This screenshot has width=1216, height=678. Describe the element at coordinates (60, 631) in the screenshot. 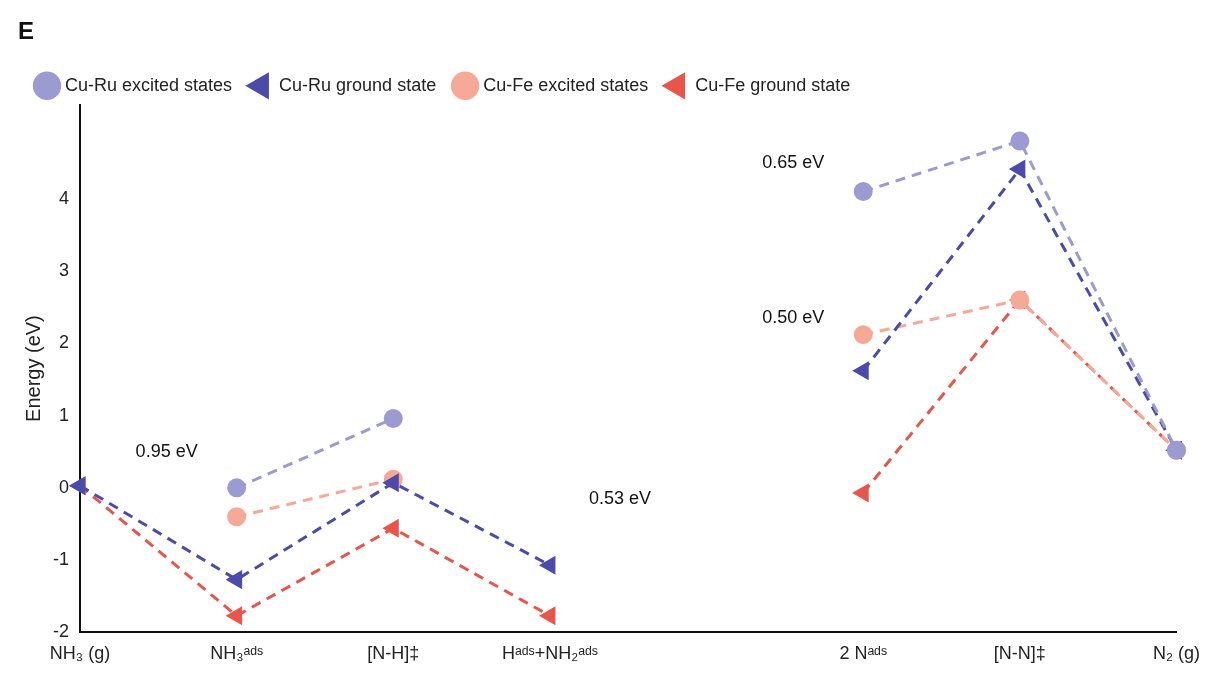

I see `y-tick-label: -2` at that location.